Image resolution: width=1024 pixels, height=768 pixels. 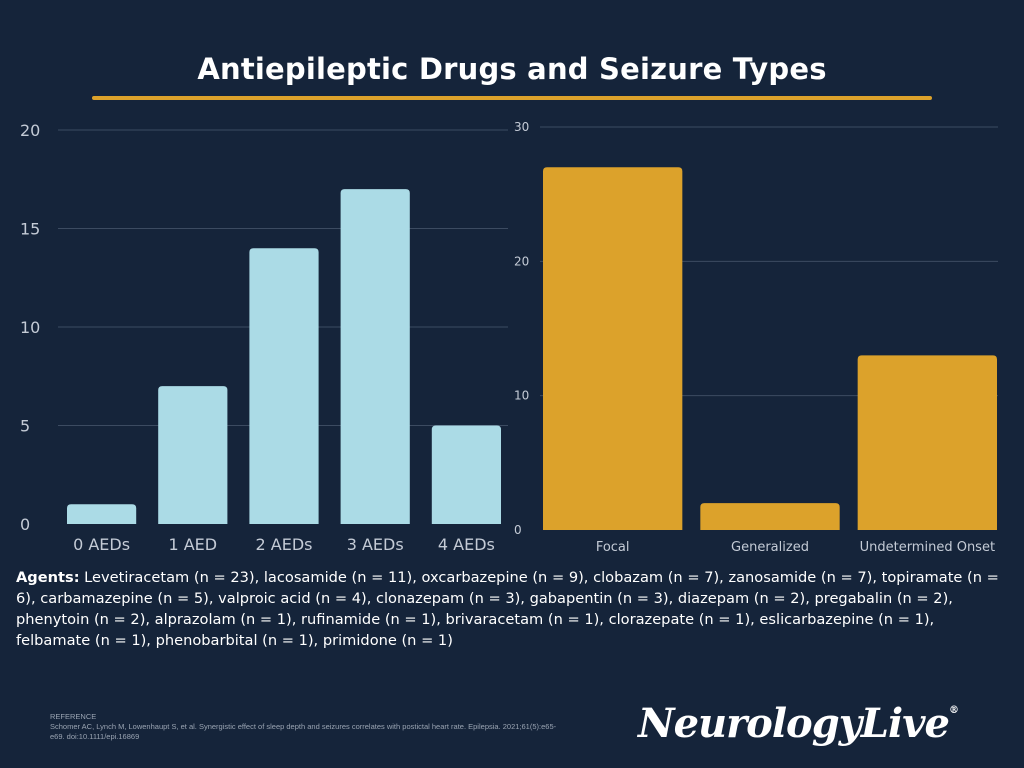 I want to click on aed-category-label: 4 AEDs, so click(x=466, y=544).